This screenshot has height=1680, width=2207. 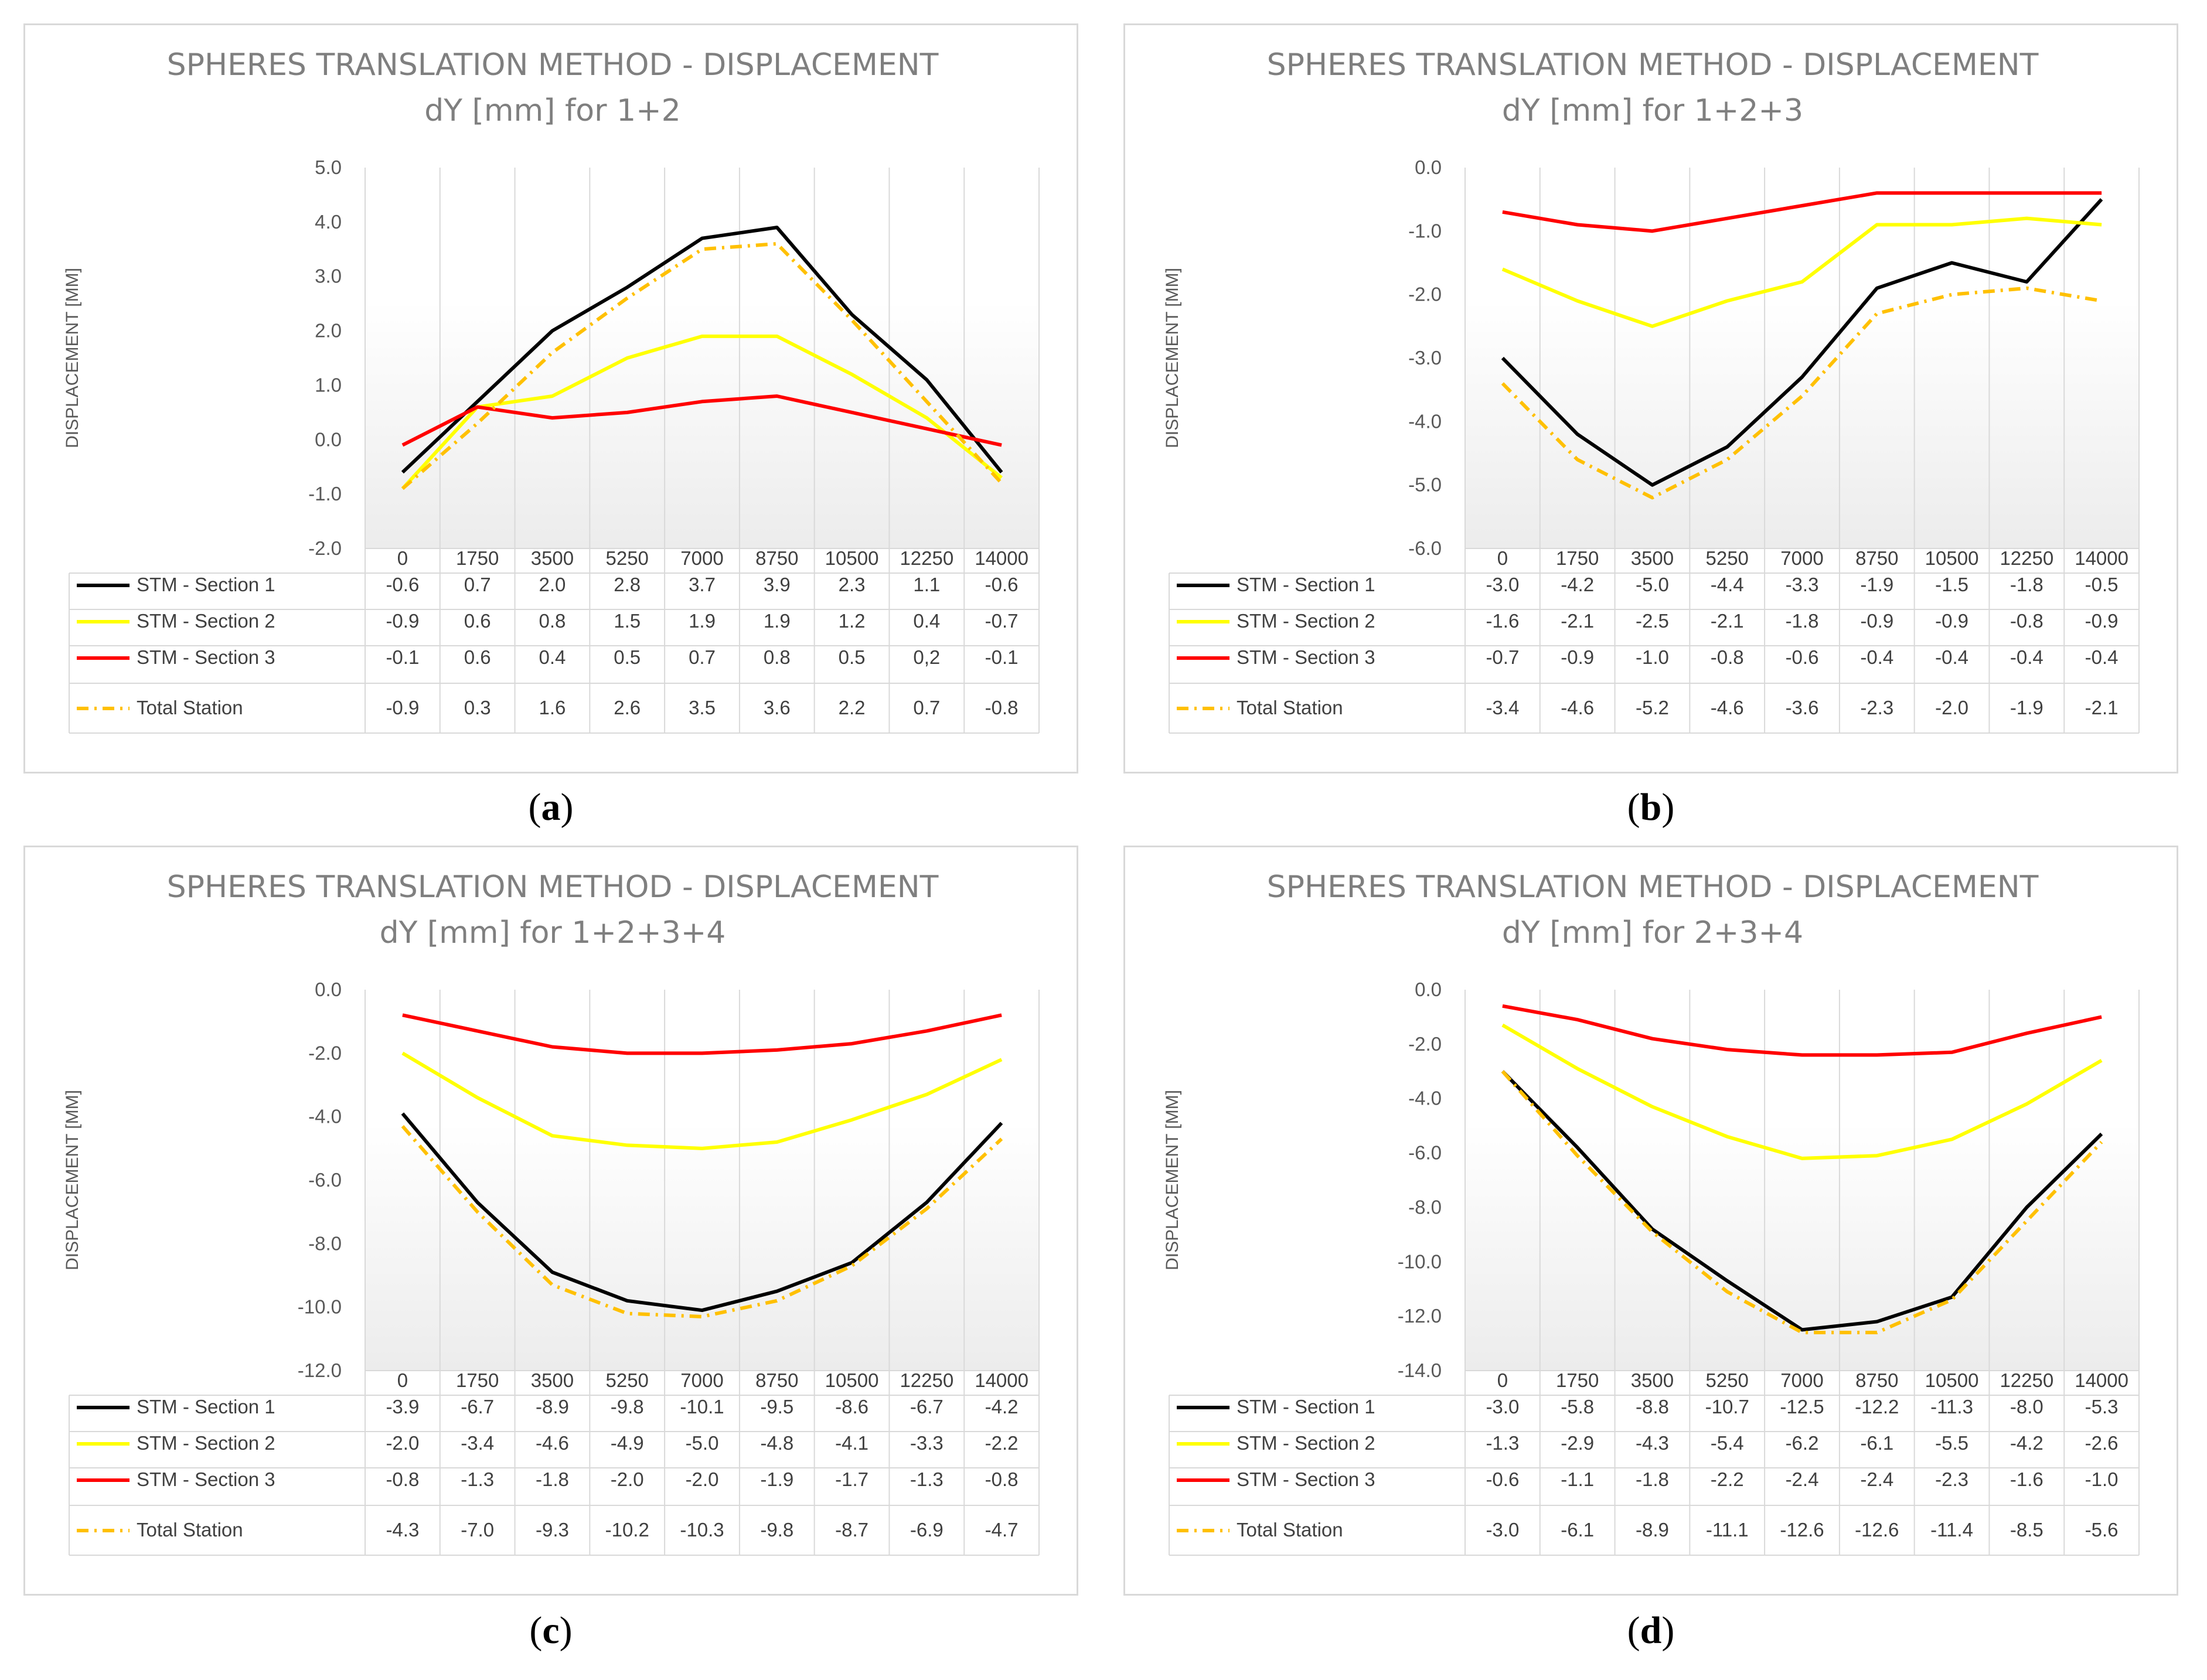 What do you see at coordinates (1428, 167) in the screenshot?
I see `y-tick-label: 0.0` at bounding box center [1428, 167].